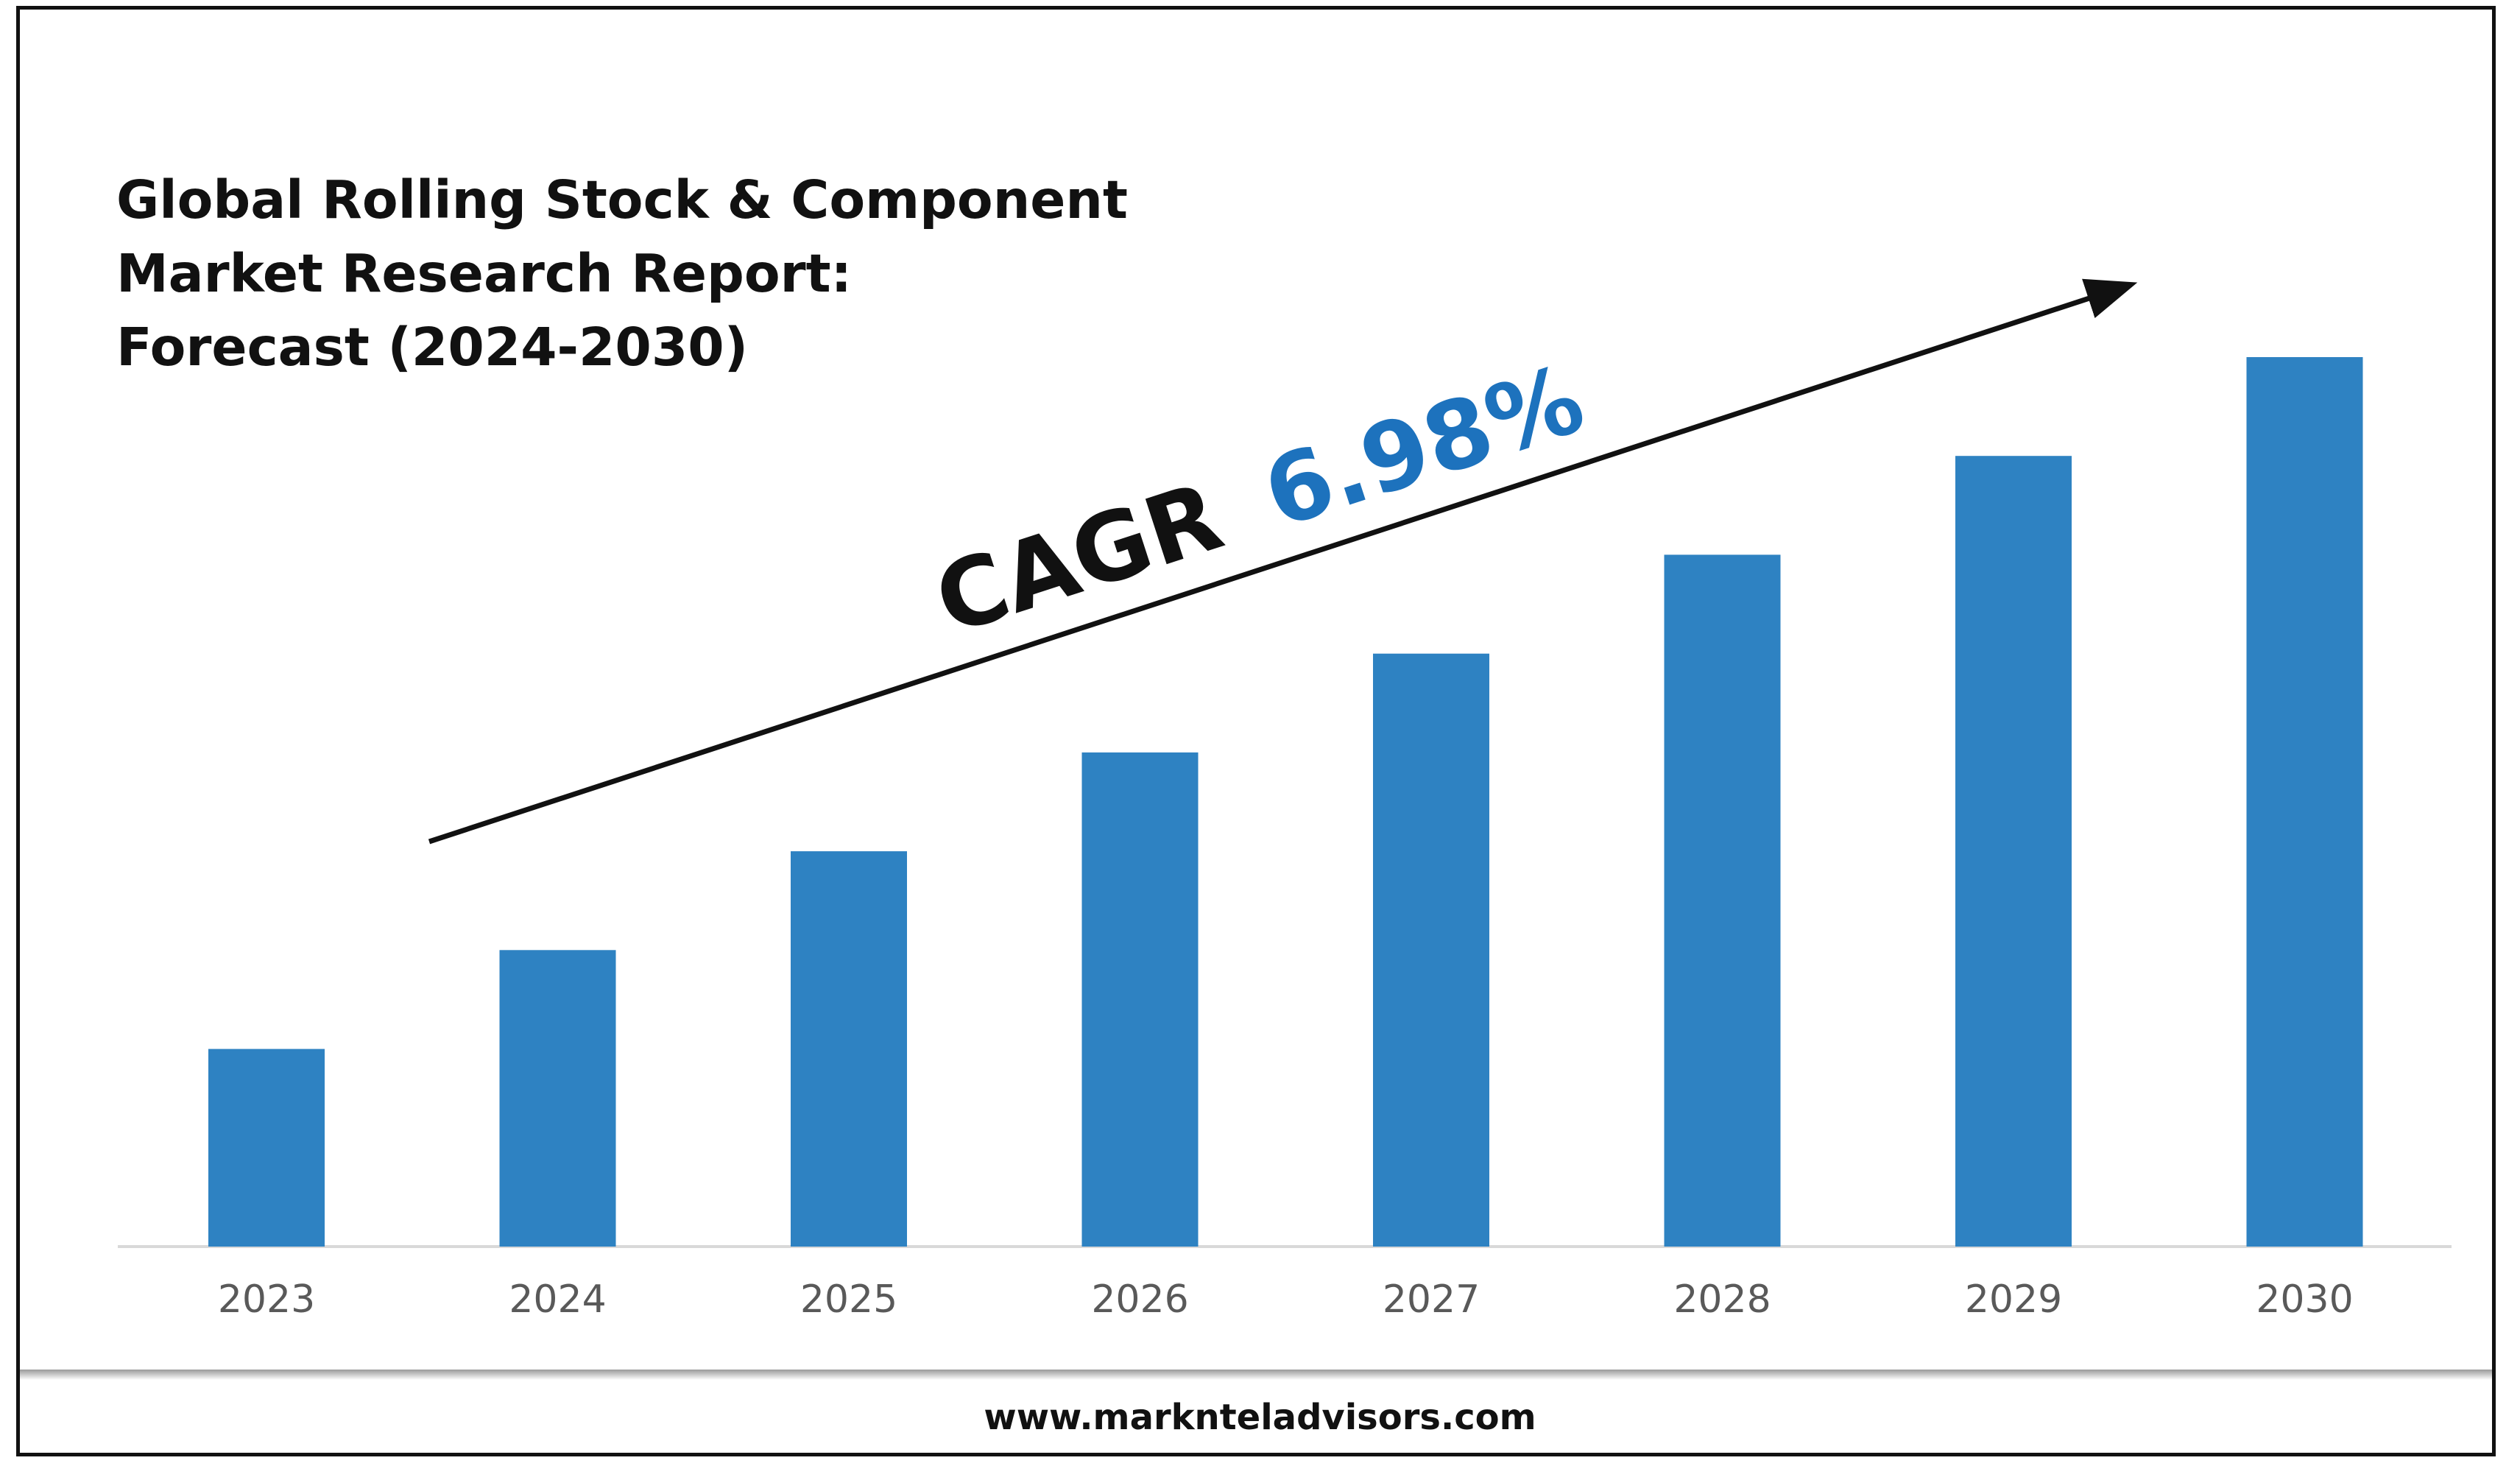 The width and height of the screenshot is (2520, 1466). What do you see at coordinates (1431, 1300) in the screenshot?
I see `x-tick-label-2027: 2027` at bounding box center [1431, 1300].